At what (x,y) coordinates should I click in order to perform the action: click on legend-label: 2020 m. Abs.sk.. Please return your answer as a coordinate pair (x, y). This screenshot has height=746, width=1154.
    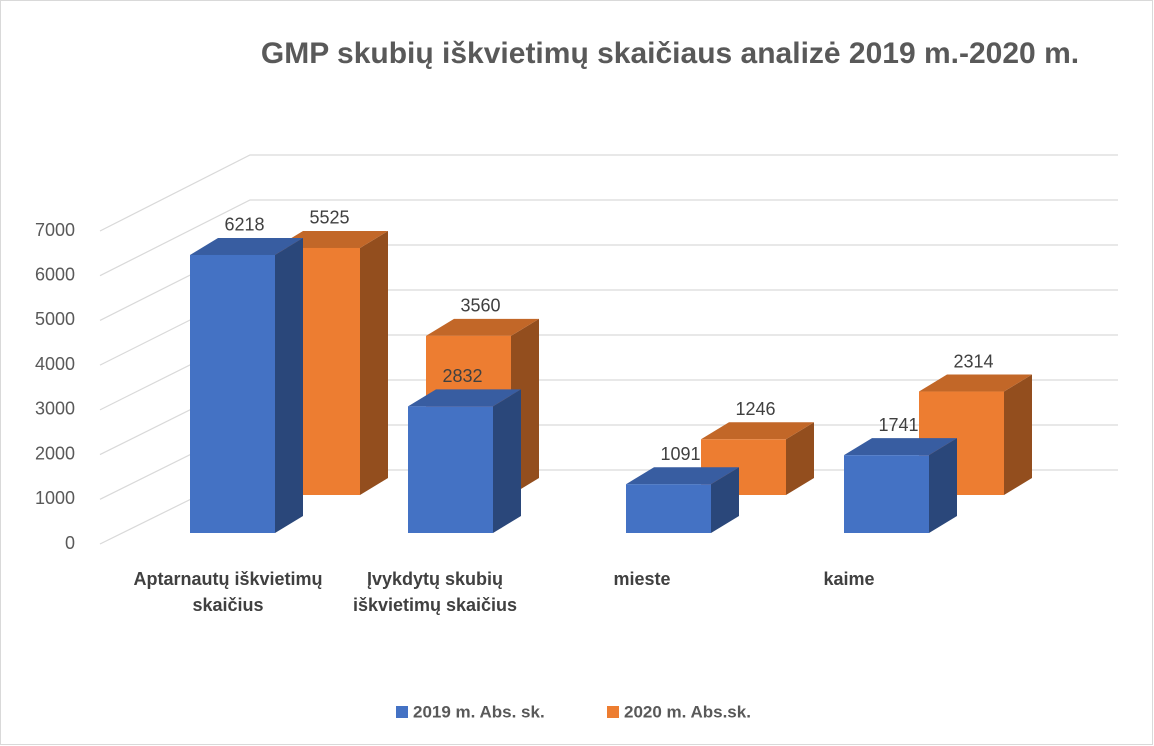
    Looking at the image, I should click on (687, 711).